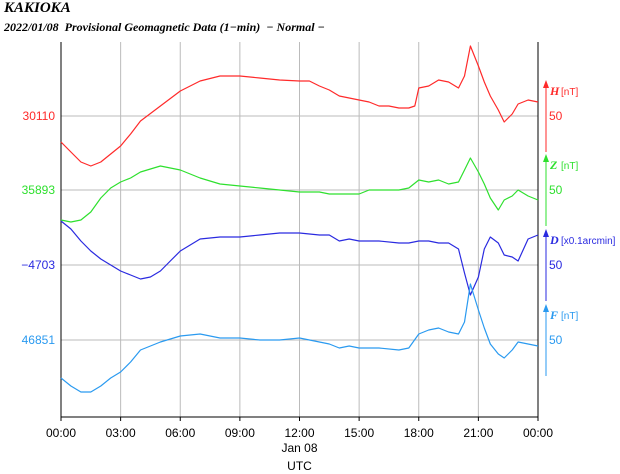 This screenshot has height=474, width=620. Describe the element at coordinates (299, 433) in the screenshot. I see `x-tick-label: 12:00` at that location.